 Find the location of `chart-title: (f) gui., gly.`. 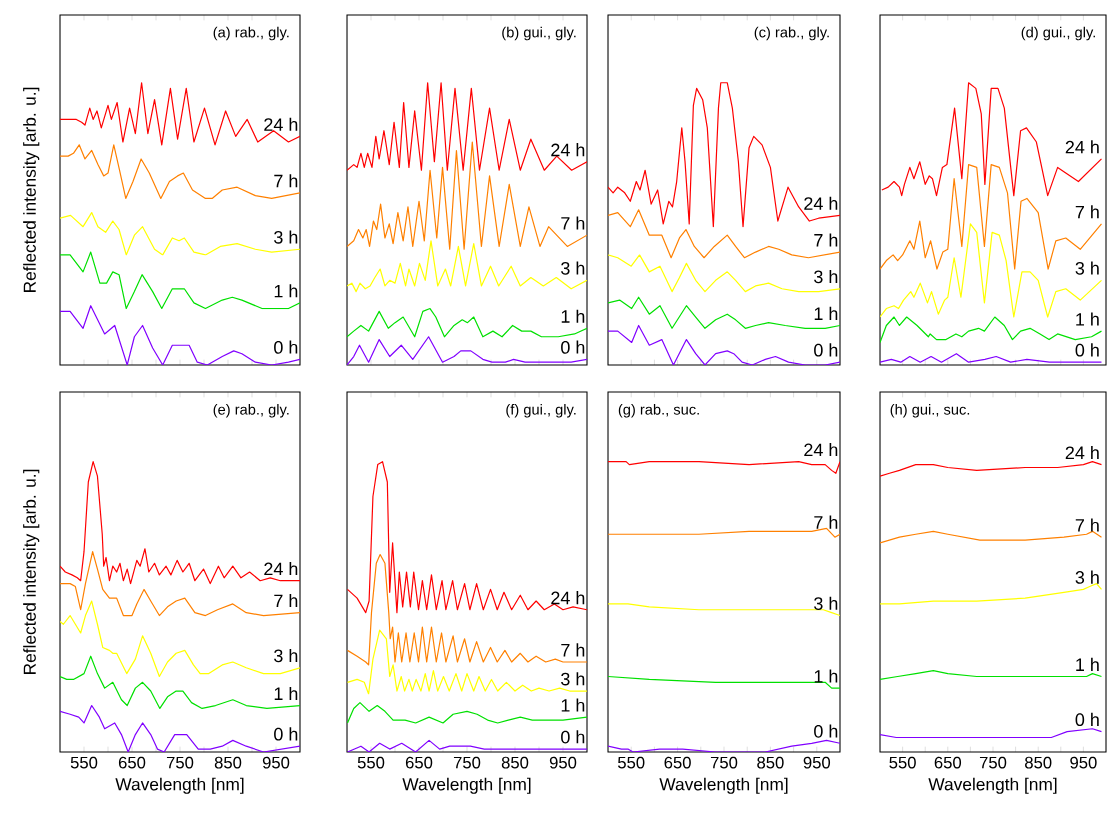

chart-title: (f) gui., gly. is located at coordinates (541, 410).